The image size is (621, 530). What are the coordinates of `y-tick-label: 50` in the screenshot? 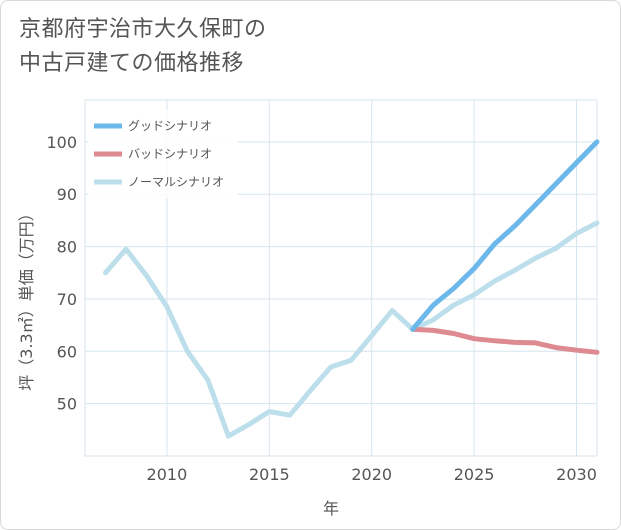 It's located at (67, 404).